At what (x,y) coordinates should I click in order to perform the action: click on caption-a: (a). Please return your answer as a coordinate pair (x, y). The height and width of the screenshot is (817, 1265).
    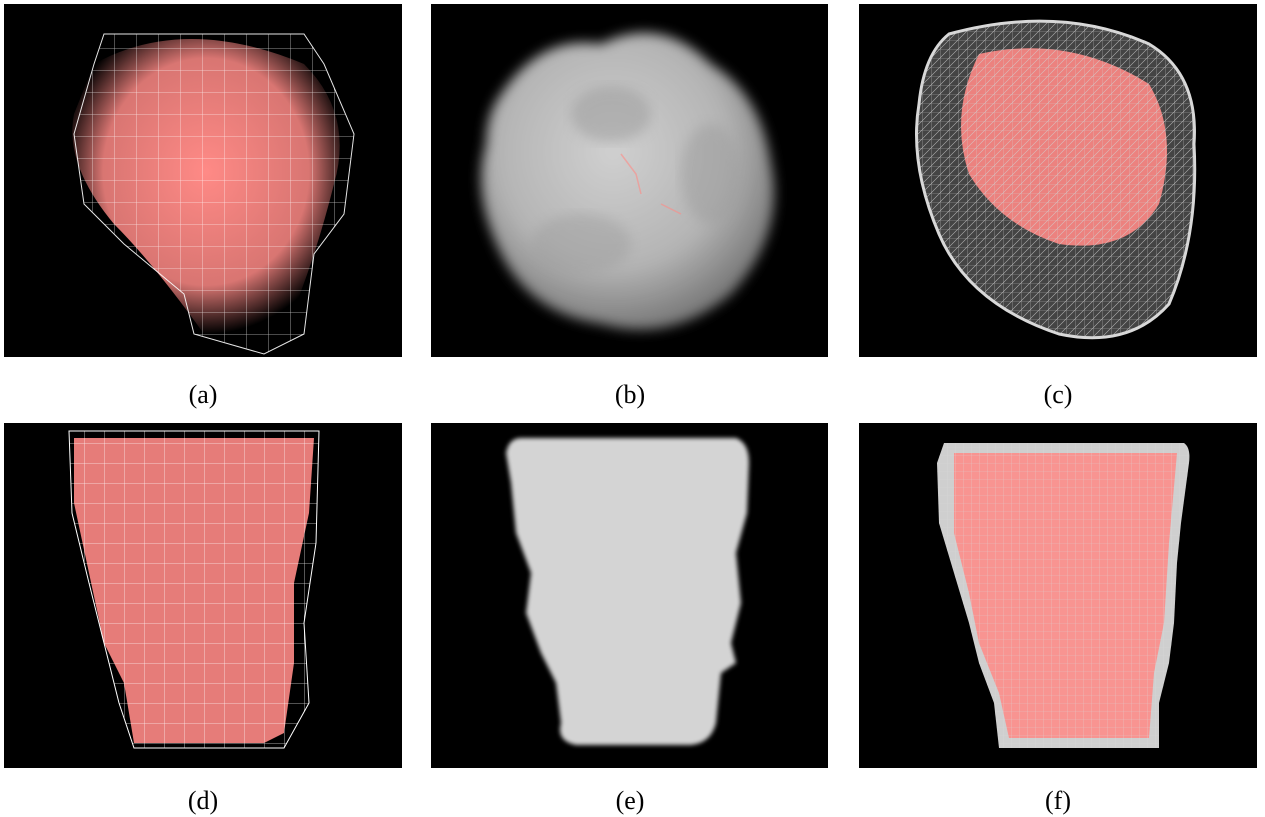
    Looking at the image, I should click on (203, 394).